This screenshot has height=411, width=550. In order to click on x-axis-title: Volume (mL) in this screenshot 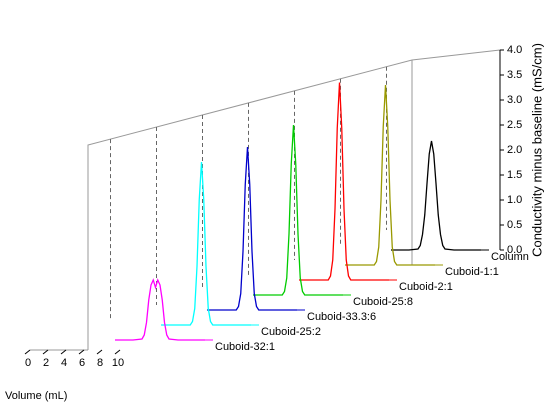, I will do `click(36, 396)`.